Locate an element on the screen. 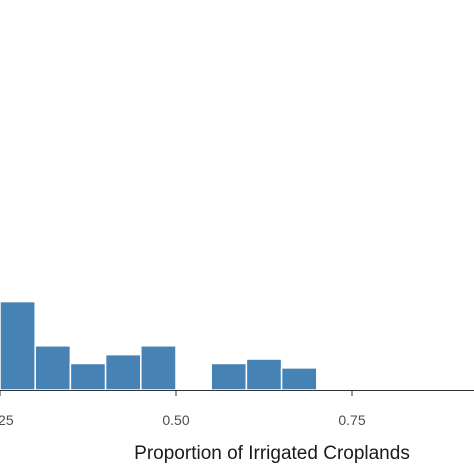  histogram-bars is located at coordinates (159, 345).